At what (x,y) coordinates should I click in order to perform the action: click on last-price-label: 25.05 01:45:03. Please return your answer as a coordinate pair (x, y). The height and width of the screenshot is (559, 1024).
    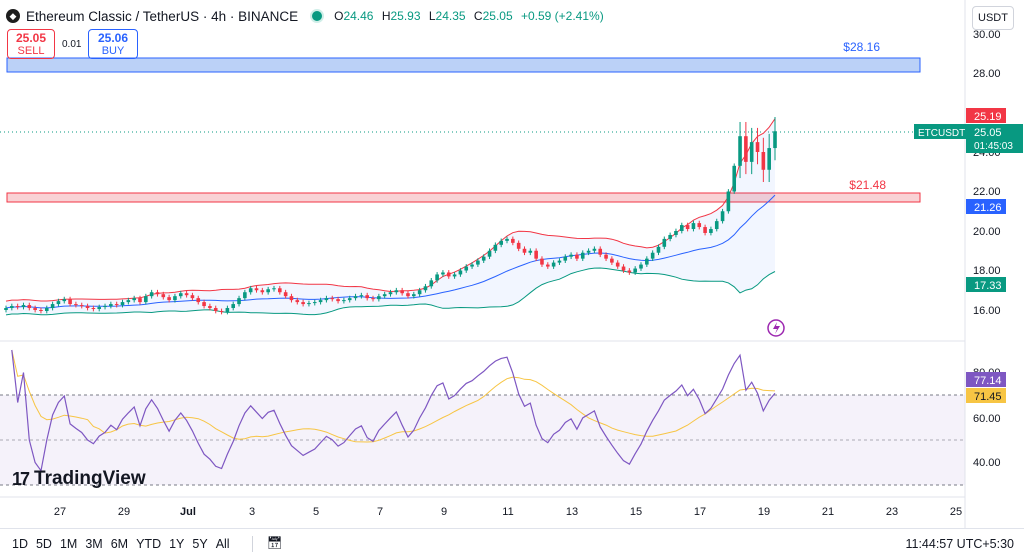
    Looking at the image, I should click on (994, 138).